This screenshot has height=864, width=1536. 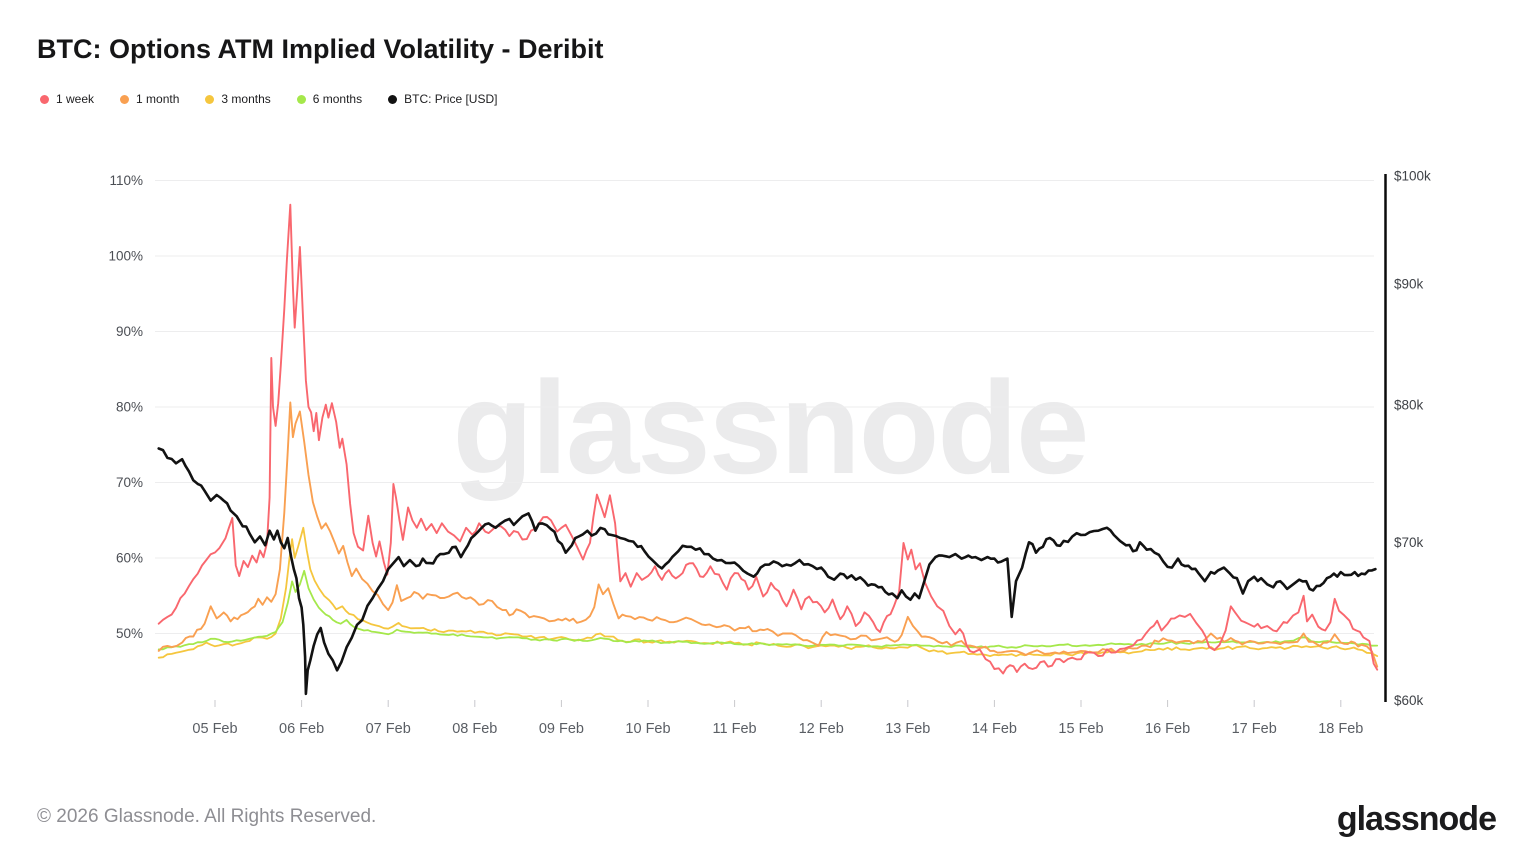 I want to click on copyright-text: © 2026 Glassnode. All Rights Reserved., so click(x=207, y=816).